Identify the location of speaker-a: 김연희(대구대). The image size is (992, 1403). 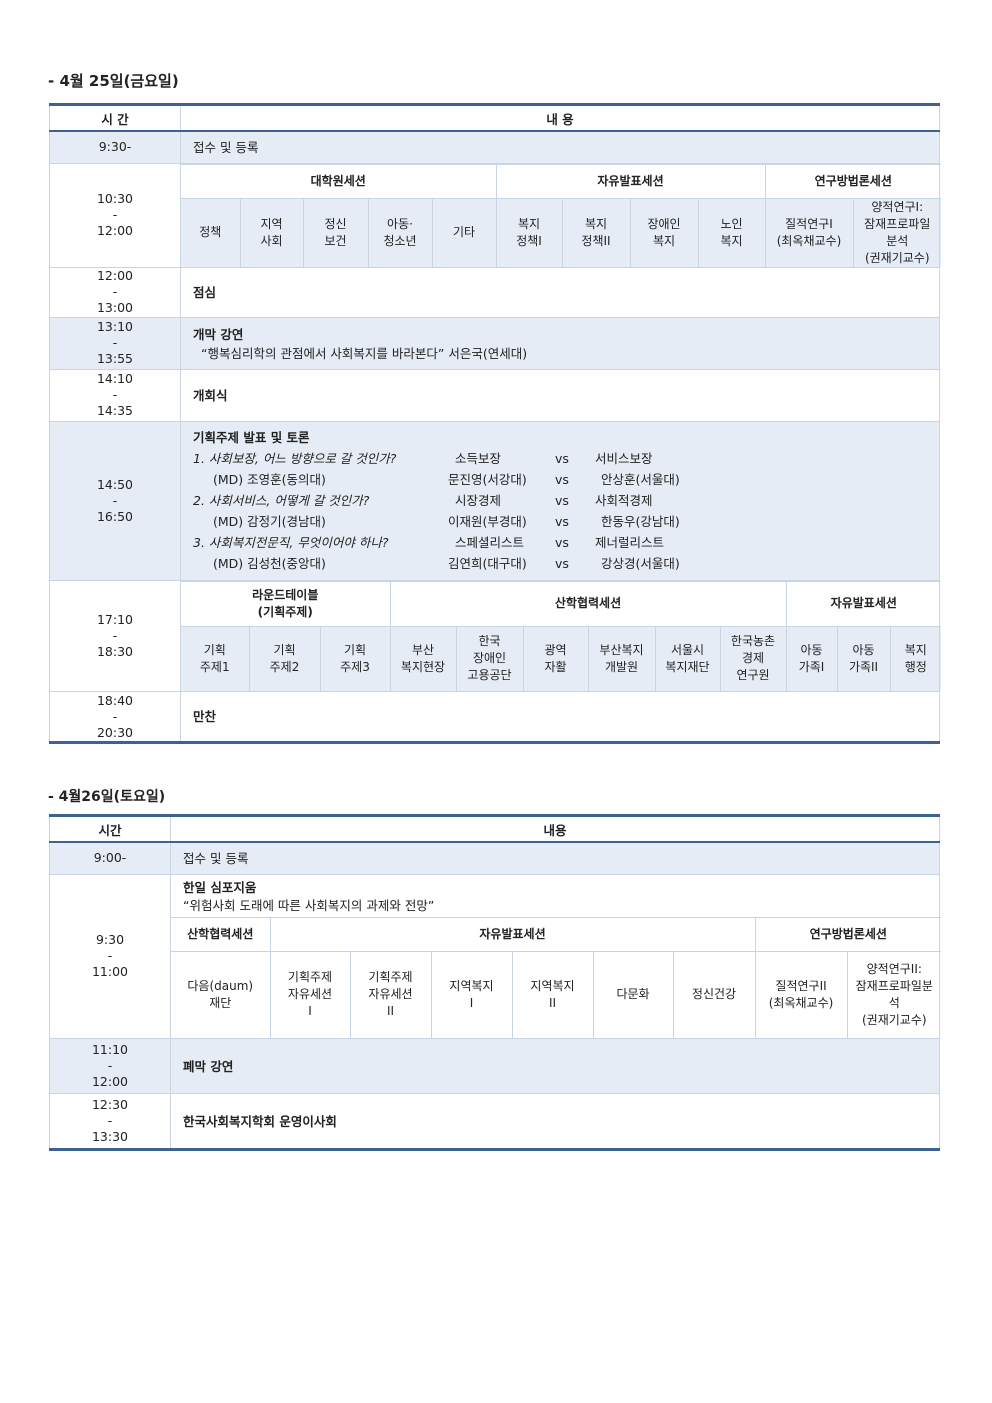
(487, 563).